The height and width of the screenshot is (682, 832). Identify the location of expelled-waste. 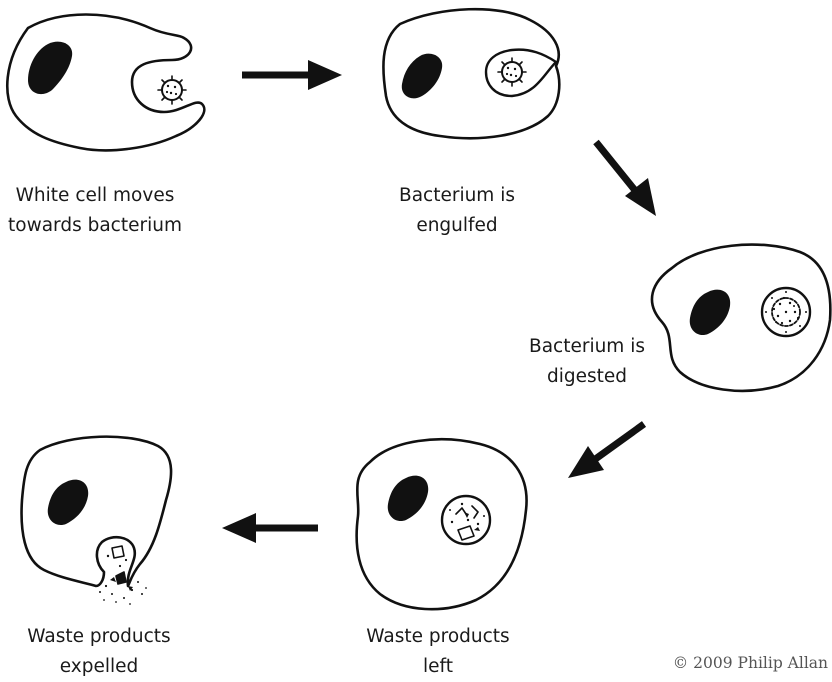
(123, 575).